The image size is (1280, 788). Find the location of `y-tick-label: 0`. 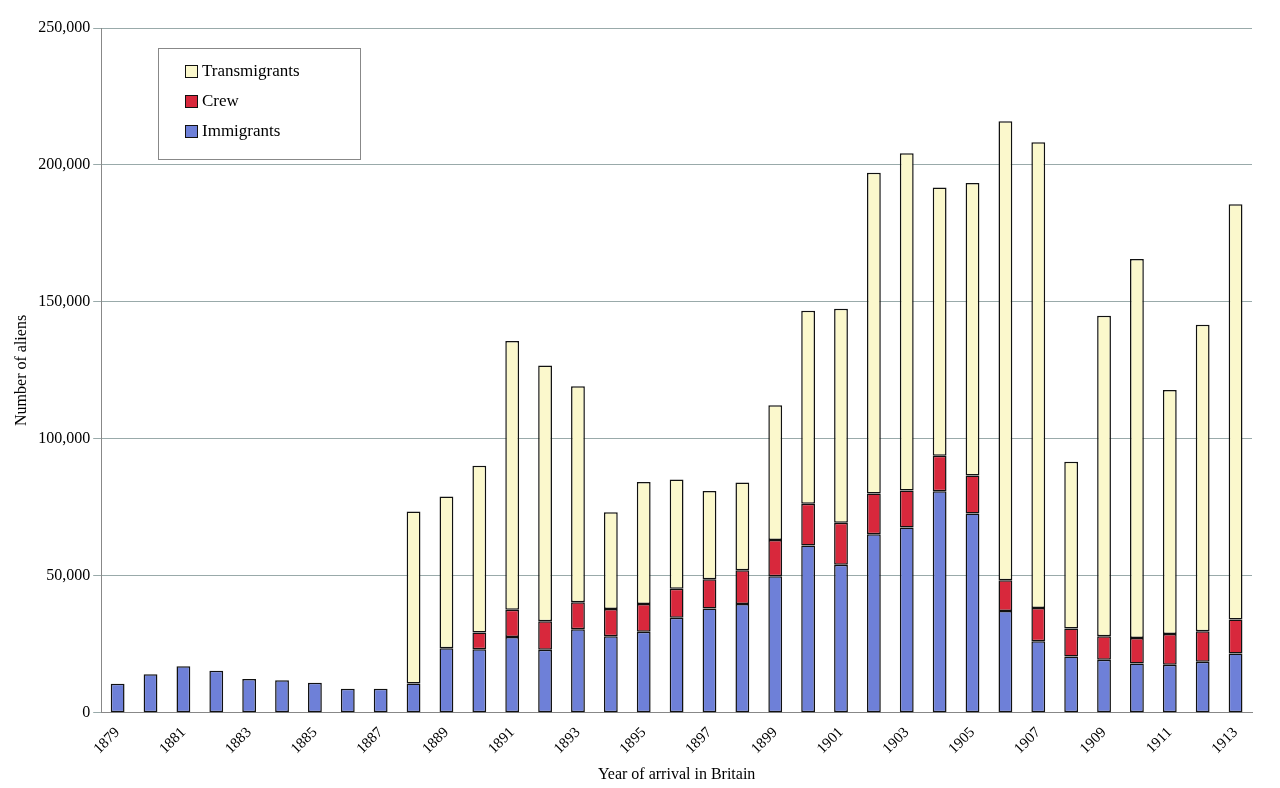

y-tick-label: 0 is located at coordinates (86, 712).